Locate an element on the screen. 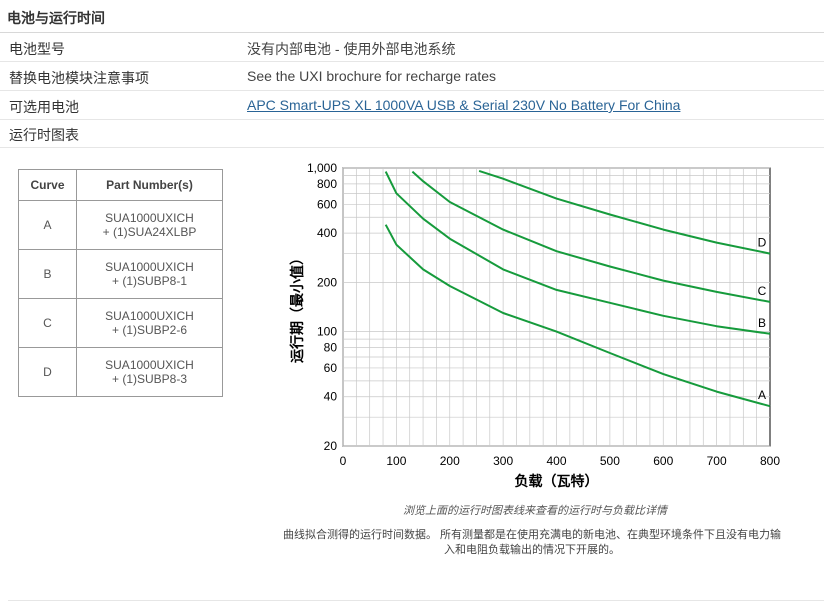 This screenshot has height=606, width=824. y-tick-label: 20 is located at coordinates (331, 446).